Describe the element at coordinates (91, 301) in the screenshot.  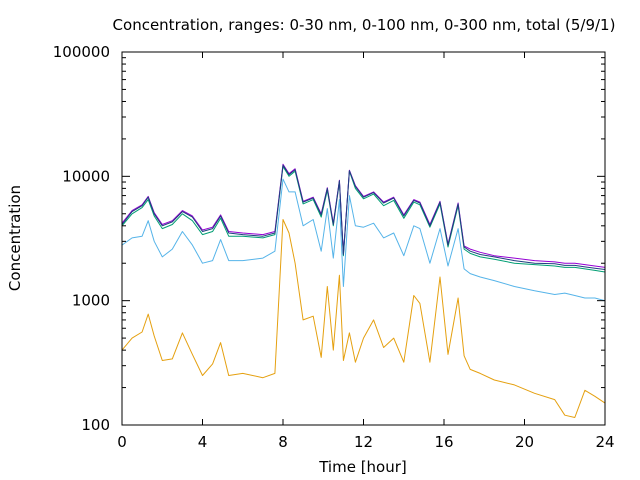
I see `y-tick-label: 1000` at that location.